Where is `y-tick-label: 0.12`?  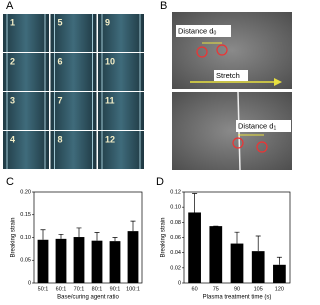
y-tick-label: 0.12 is located at coordinates (175, 192).